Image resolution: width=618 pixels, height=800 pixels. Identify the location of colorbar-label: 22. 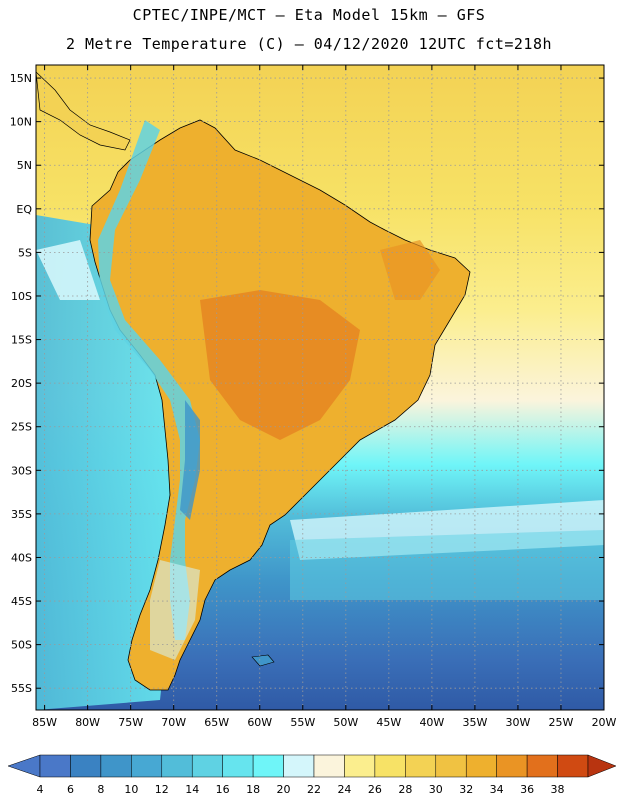
(314, 789).